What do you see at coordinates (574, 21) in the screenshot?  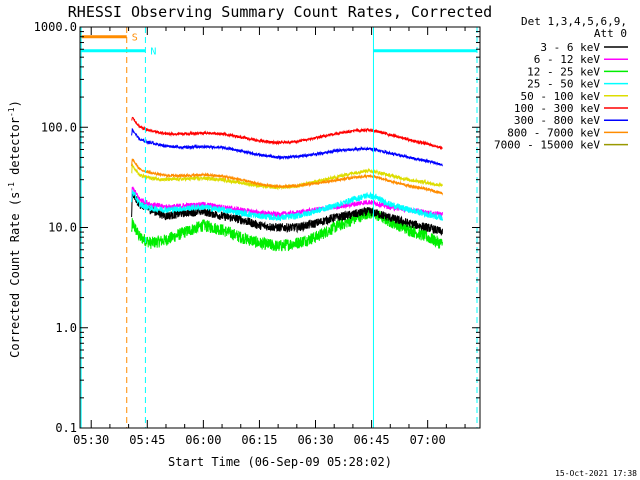 I see `legend-header-line-1: Det 1,3,4,5,6,9,` at bounding box center [574, 21].